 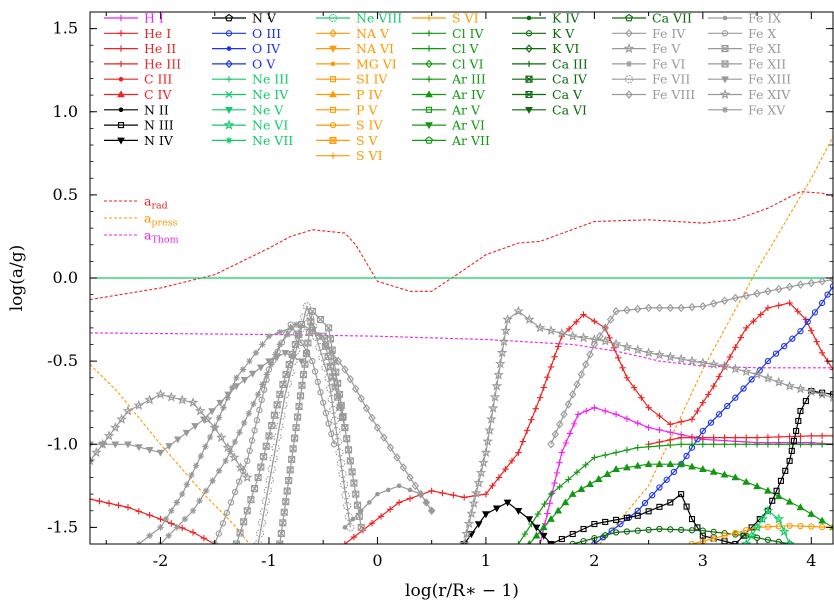 What do you see at coordinates (356, 63) in the screenshot?
I see `legend-entry: MG VI` at bounding box center [356, 63].